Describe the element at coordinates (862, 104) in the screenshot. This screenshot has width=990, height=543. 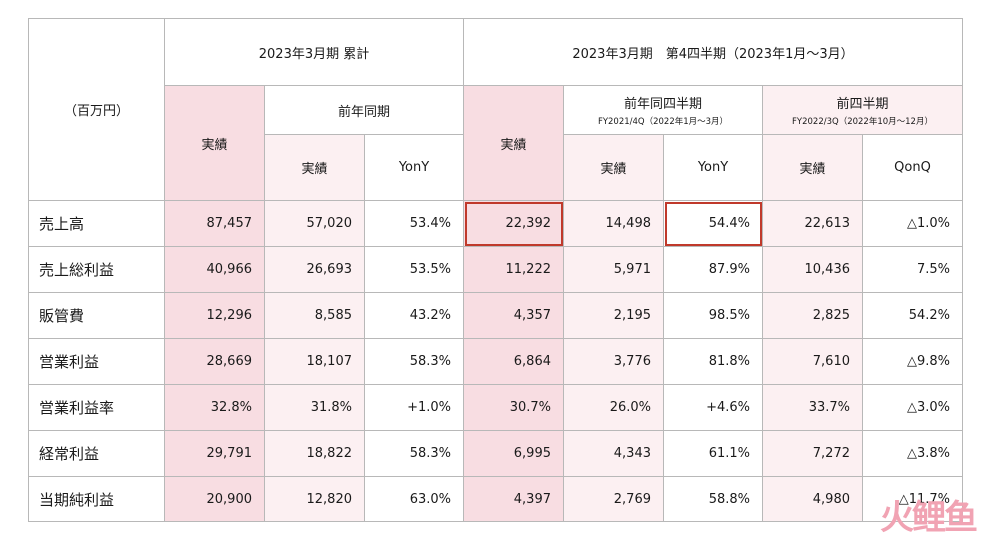
I see `prior-quarter-title: 前四半期` at that location.